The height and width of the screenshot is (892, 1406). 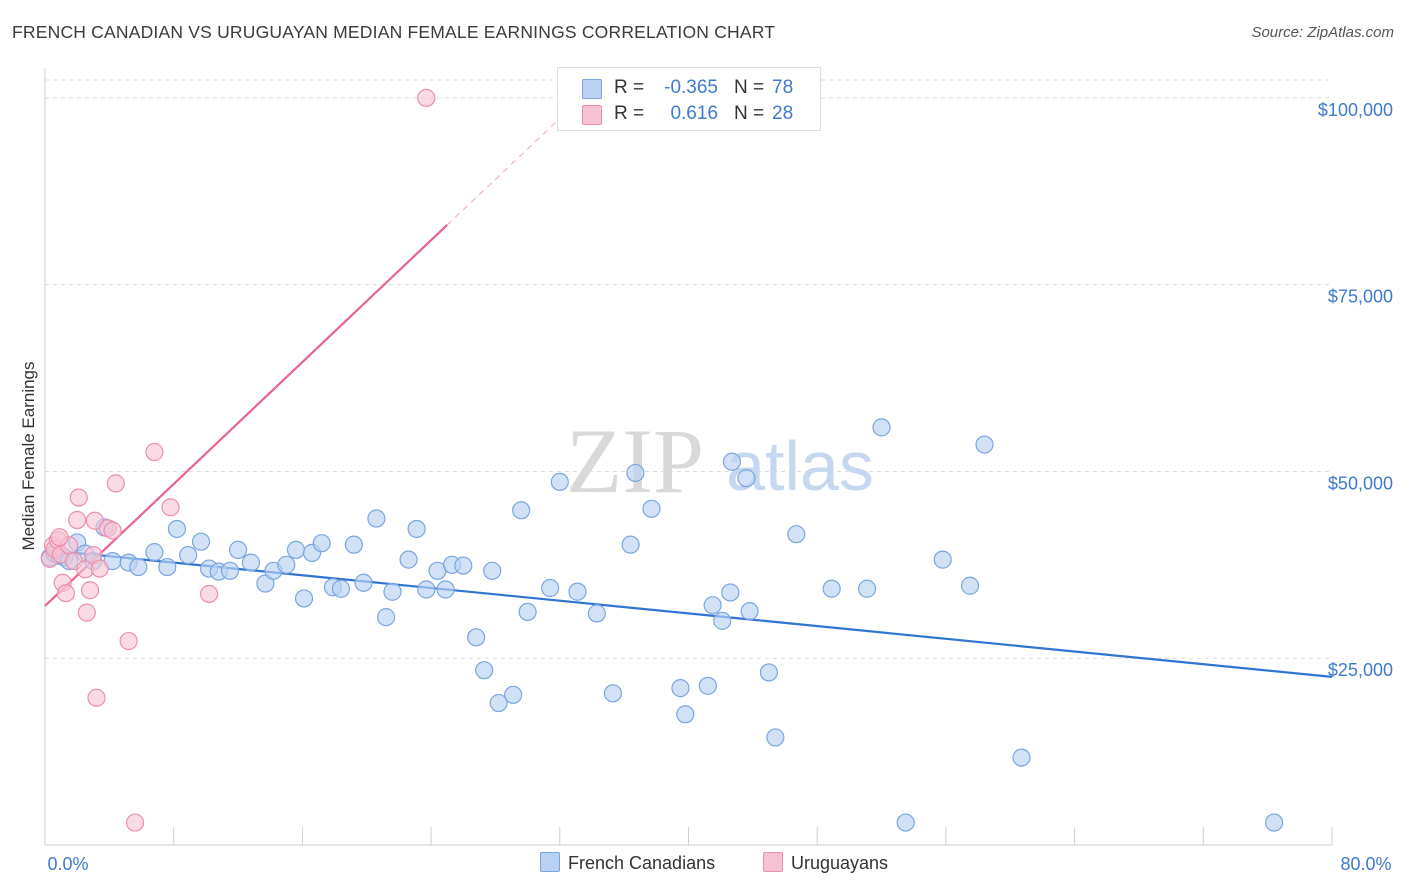 What do you see at coordinates (1322, 32) in the screenshot?
I see `source-label: Source: ZipAtlas.com` at bounding box center [1322, 32].